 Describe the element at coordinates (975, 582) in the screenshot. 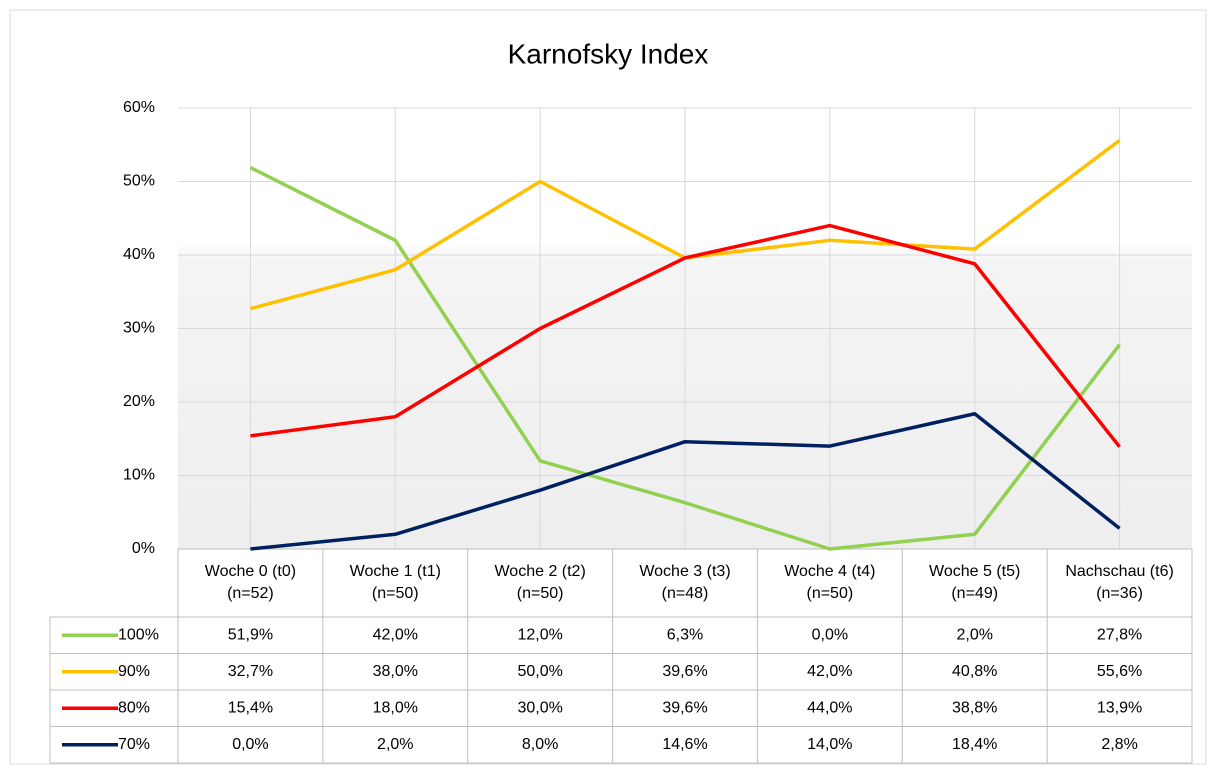

I see `x-tick-label: Woche 5 (t5) (n=49)` at that location.